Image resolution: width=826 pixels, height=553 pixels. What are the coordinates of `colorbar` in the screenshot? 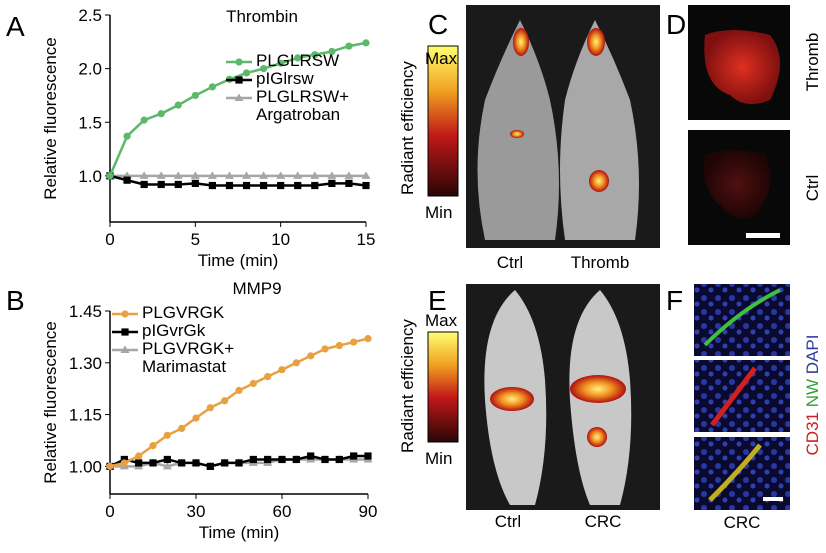 It's located at (443, 387).